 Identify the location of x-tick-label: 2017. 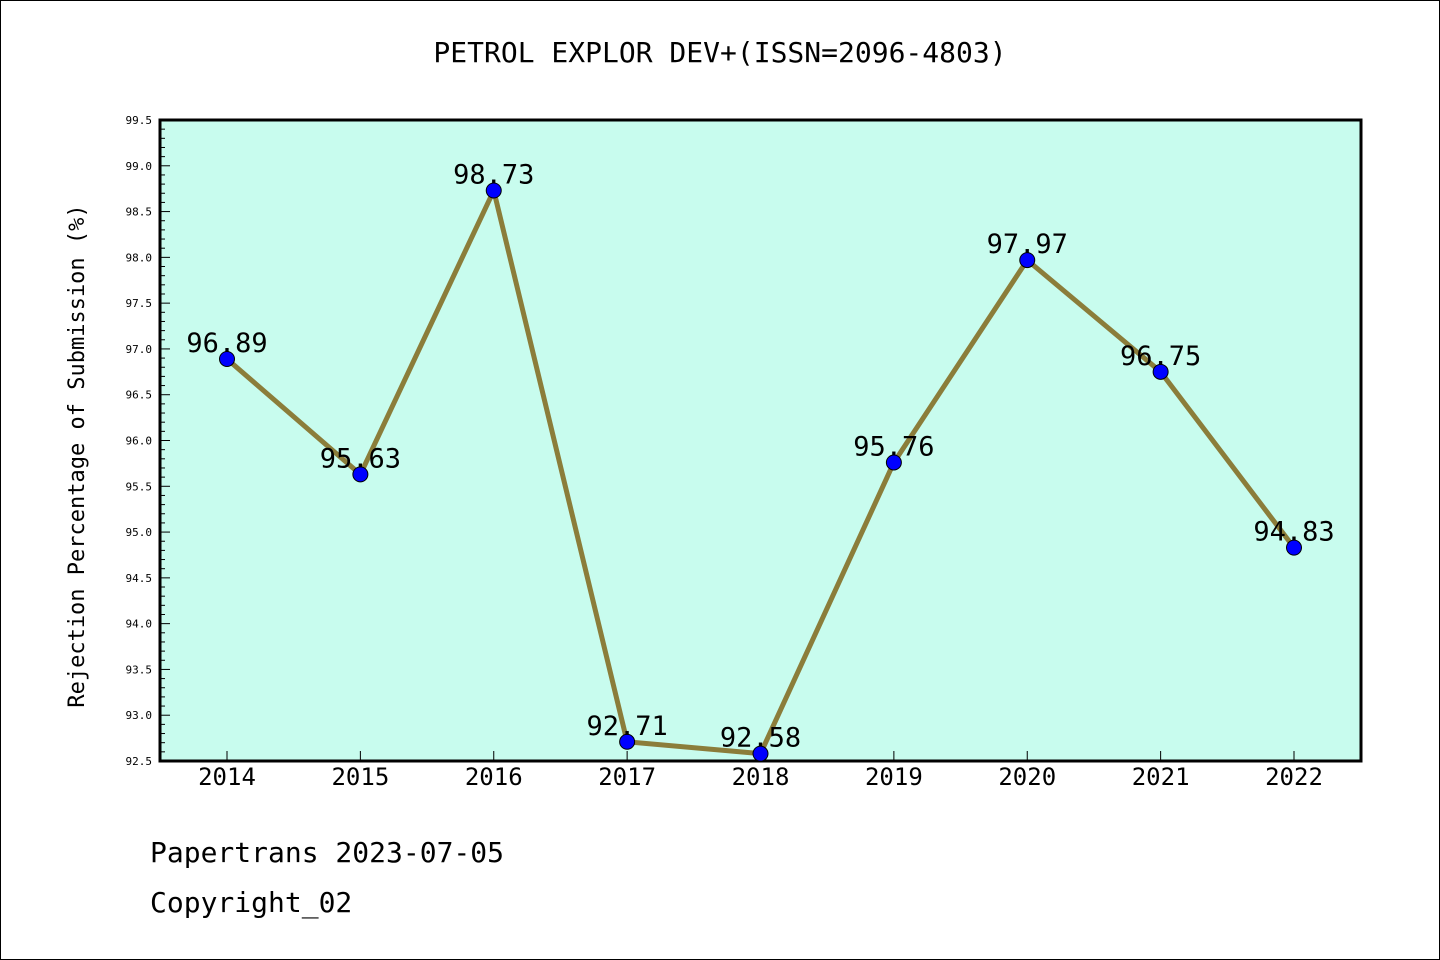
(627, 777).